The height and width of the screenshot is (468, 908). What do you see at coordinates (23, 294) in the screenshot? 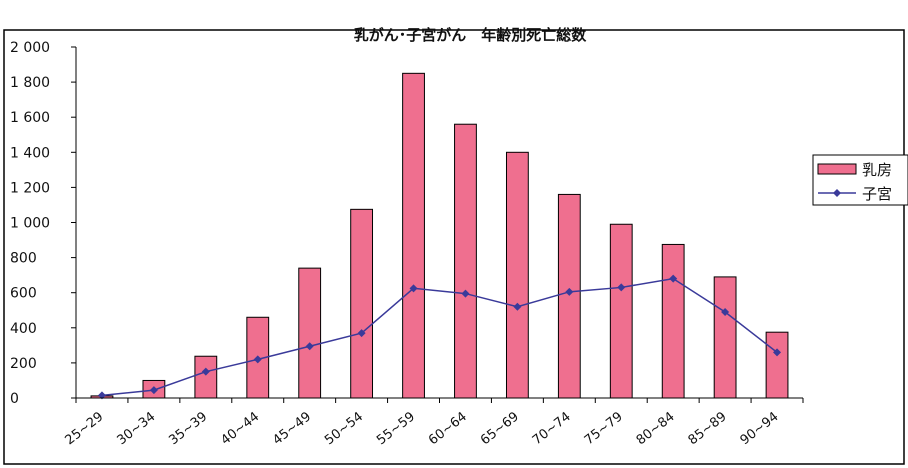
I see `y-tick-label: 600` at bounding box center [23, 294].